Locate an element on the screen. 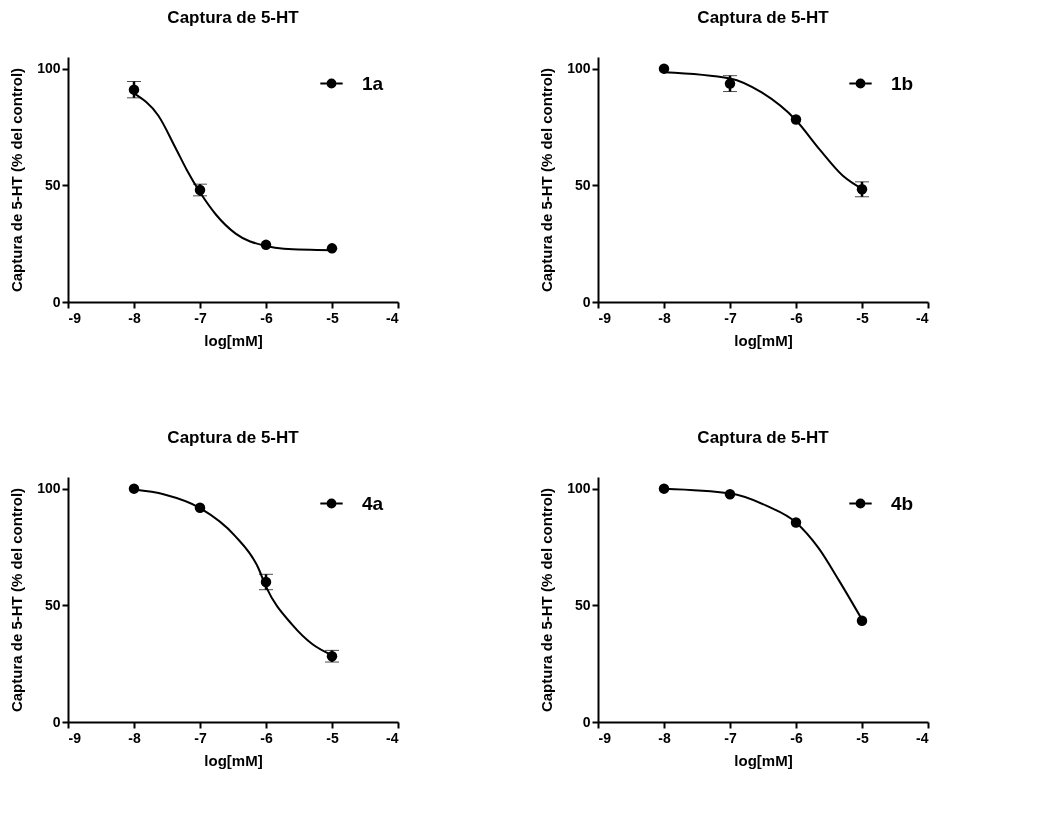  legend-label: 4b is located at coordinates (902, 503).